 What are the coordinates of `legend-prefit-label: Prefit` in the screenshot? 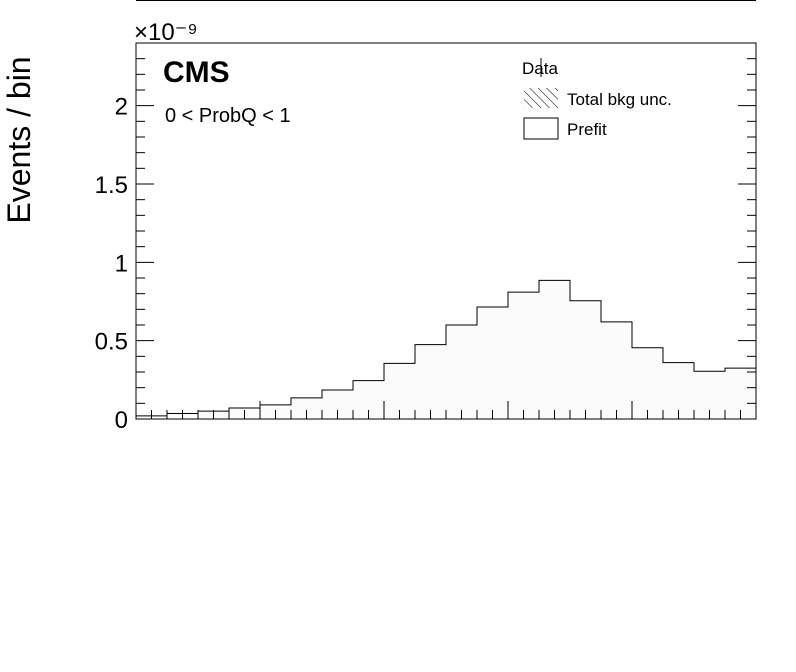 It's located at (587, 129).